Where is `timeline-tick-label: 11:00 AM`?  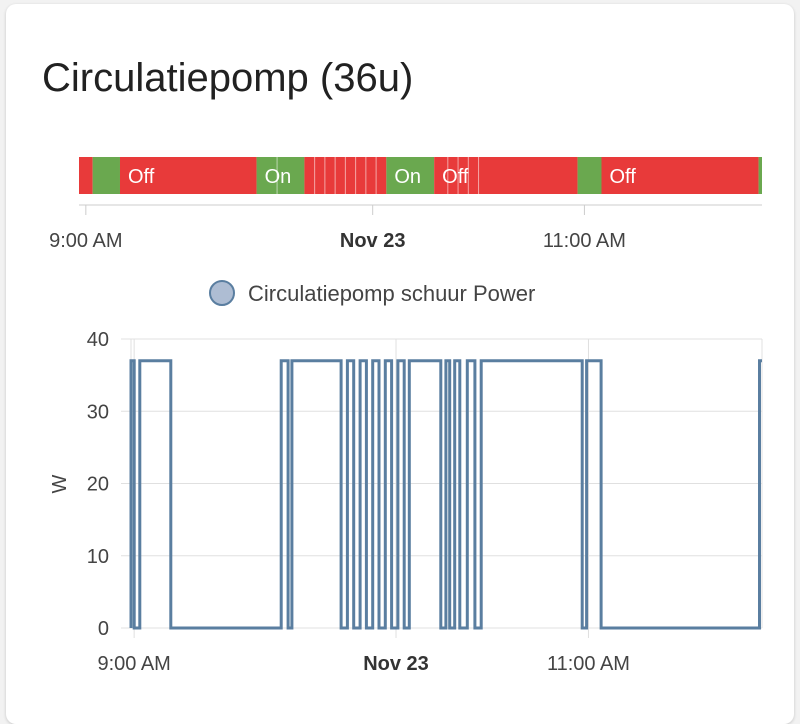
timeline-tick-label: 11:00 AM is located at coordinates (584, 241).